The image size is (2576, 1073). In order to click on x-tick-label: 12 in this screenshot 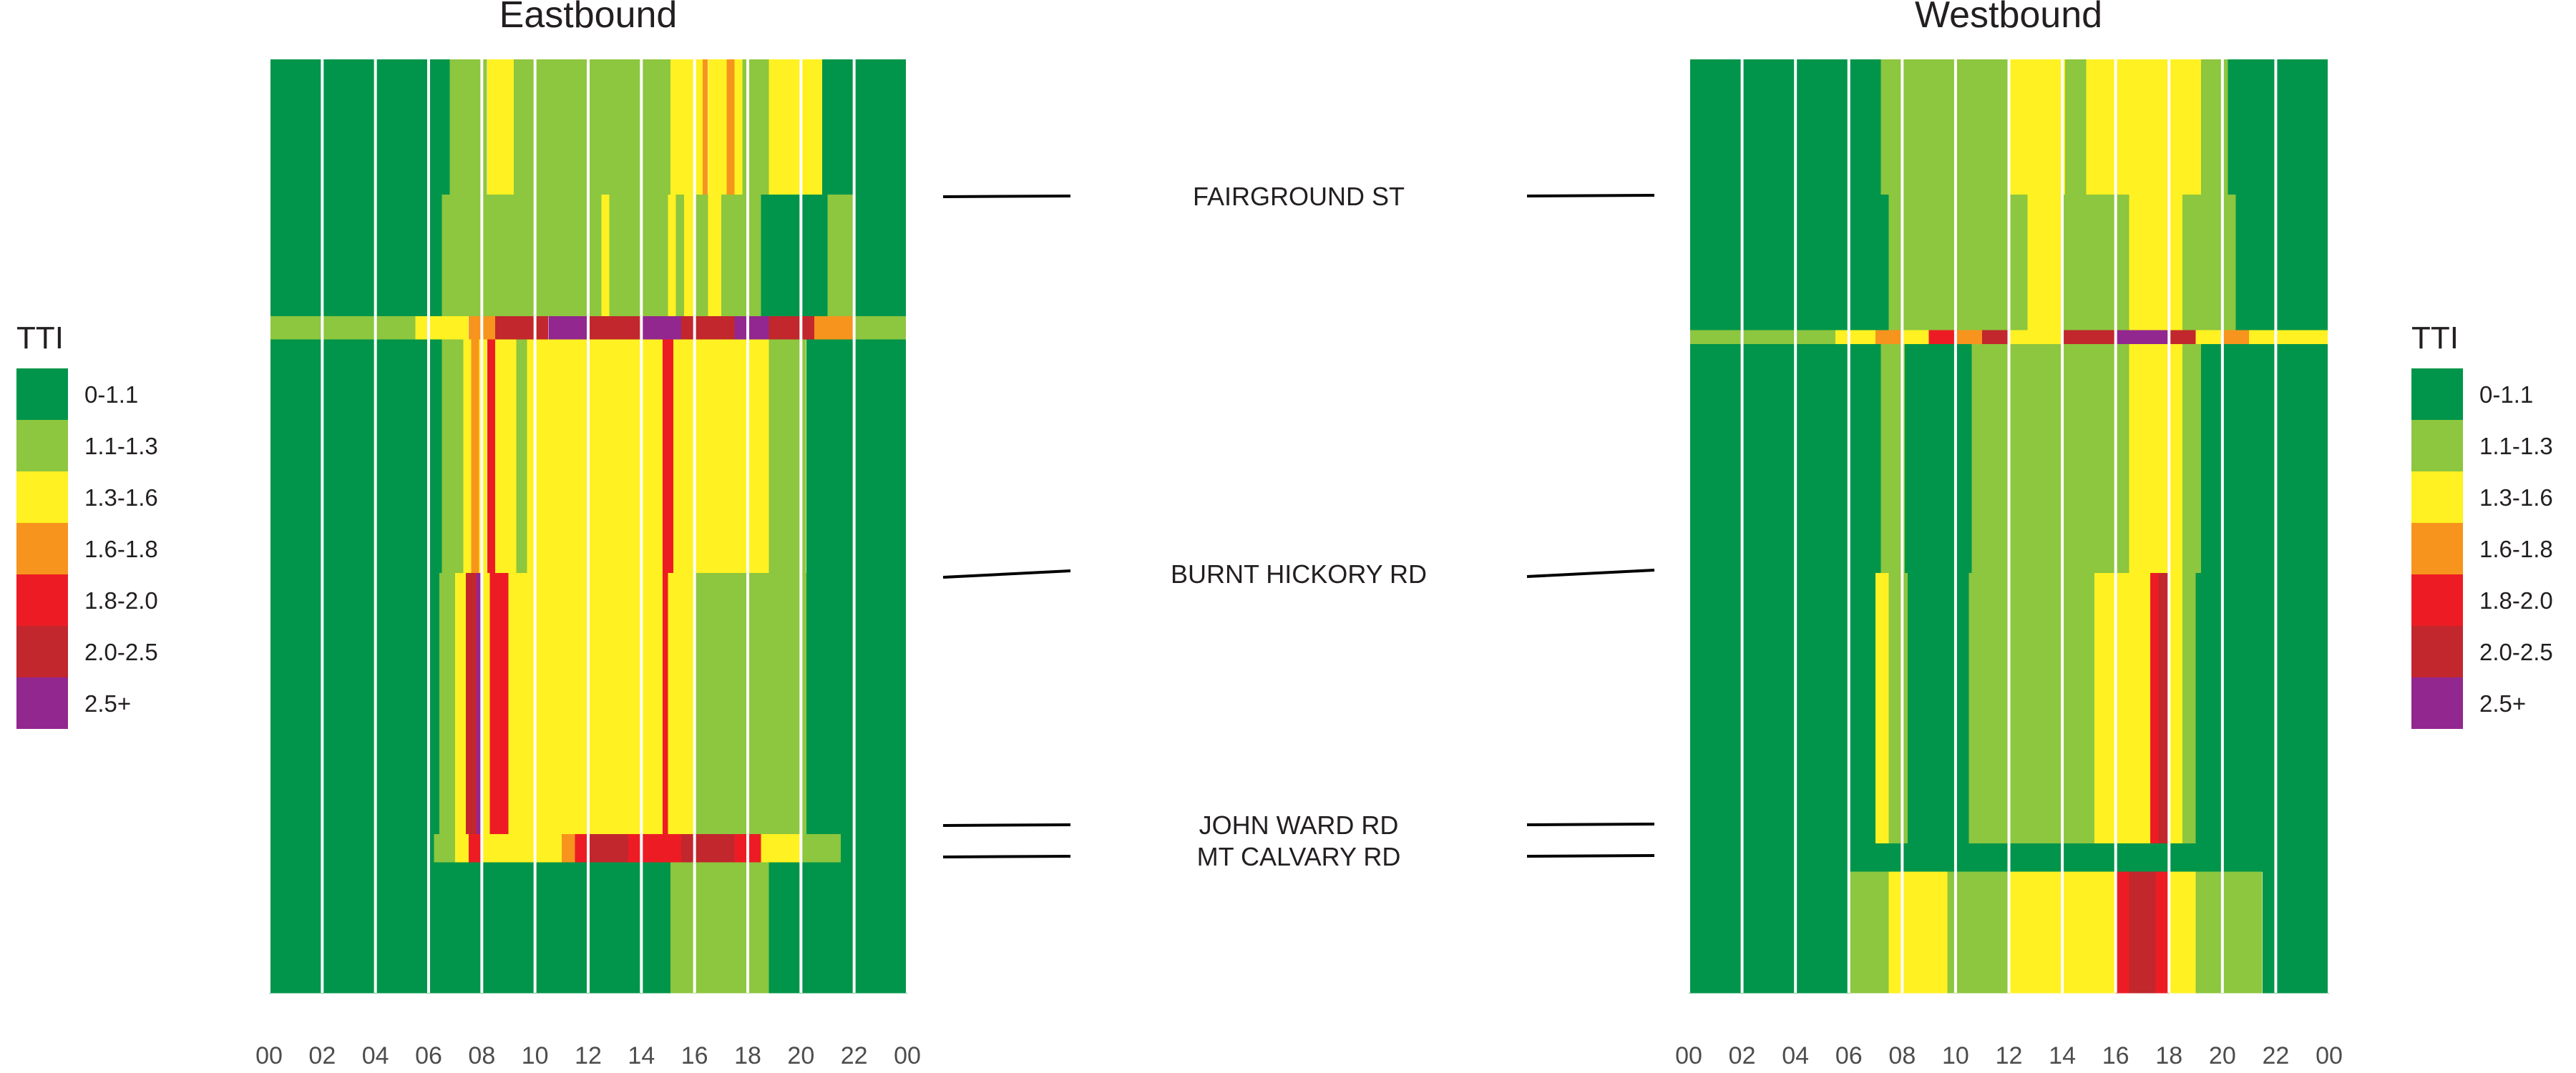, I will do `click(2009, 1055)`.